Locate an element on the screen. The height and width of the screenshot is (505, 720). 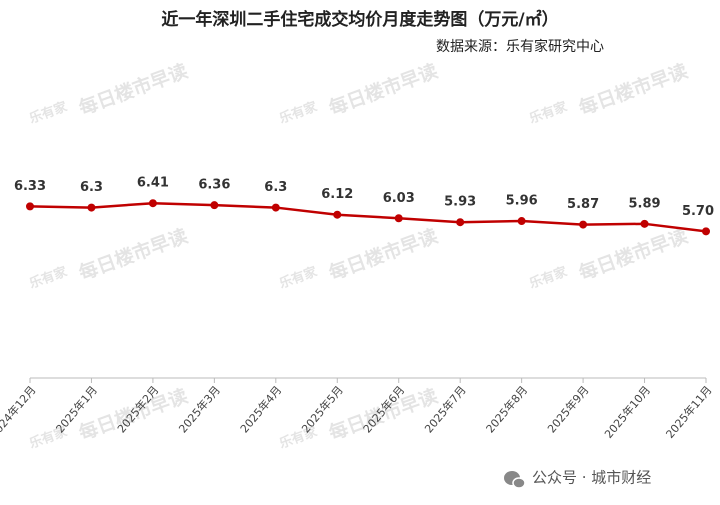
value-label: 6.33 is located at coordinates (30, 186).